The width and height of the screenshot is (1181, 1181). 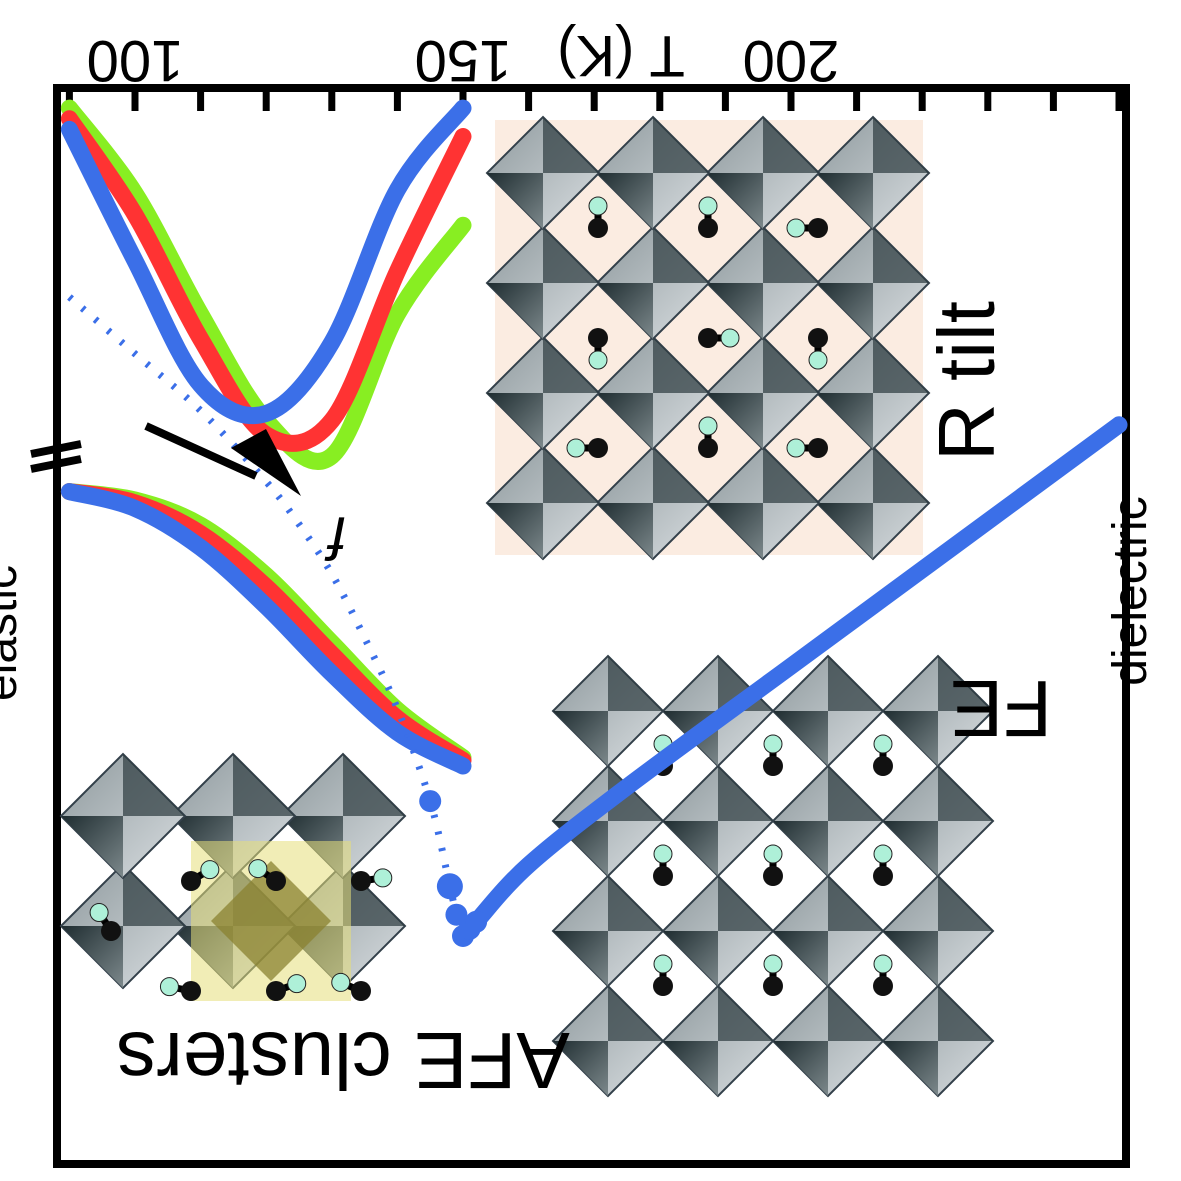 What do you see at coordinates (966, 381) in the screenshot?
I see `label-tilt: R tilt` at bounding box center [966, 381].